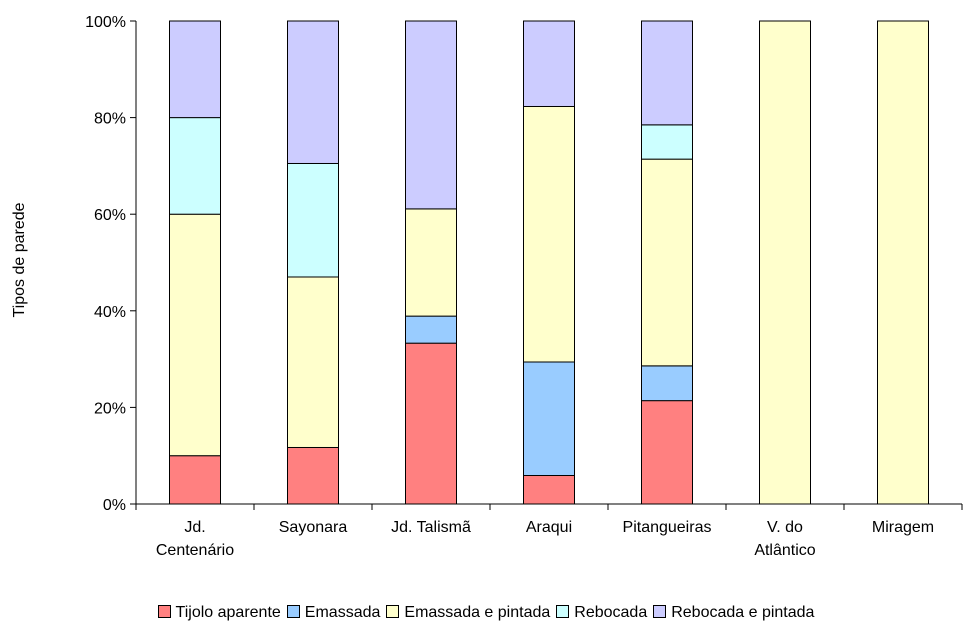 This screenshot has width=972, height=628. I want to click on x-tick-label: Araqui, so click(549, 527).